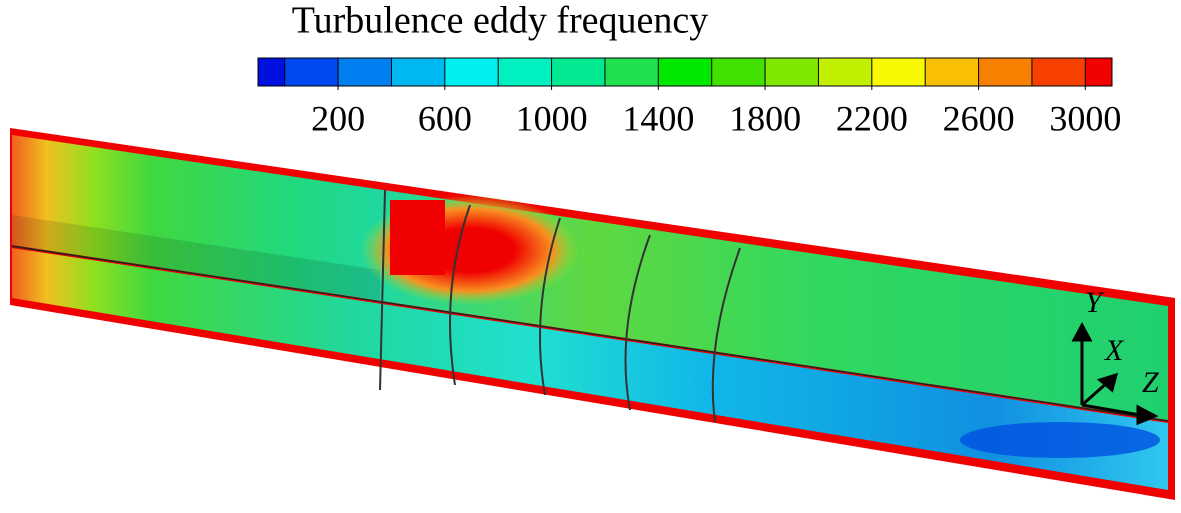 Image resolution: width=1181 pixels, height=513 pixels. I want to click on triad-label: Y, so click(1095, 302).